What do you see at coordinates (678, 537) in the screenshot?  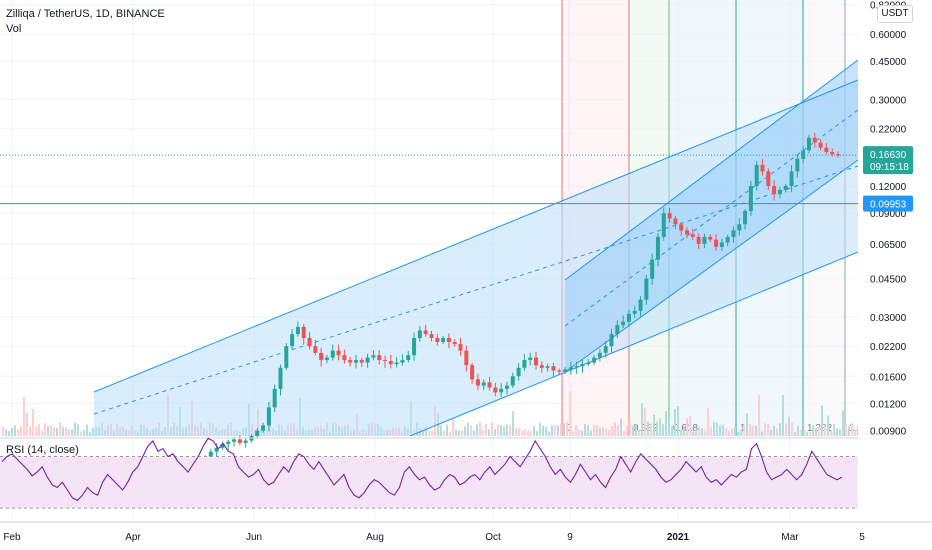 I see `time-tick-label: 2021` at bounding box center [678, 537].